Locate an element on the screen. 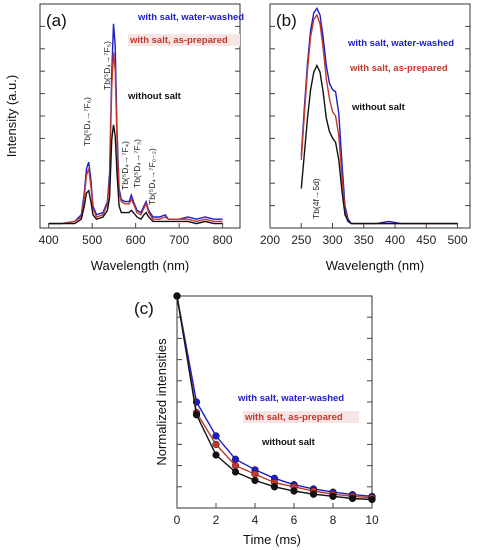 This screenshot has width=488, height=550. panel-b-series is located at coordinates (379, 116).